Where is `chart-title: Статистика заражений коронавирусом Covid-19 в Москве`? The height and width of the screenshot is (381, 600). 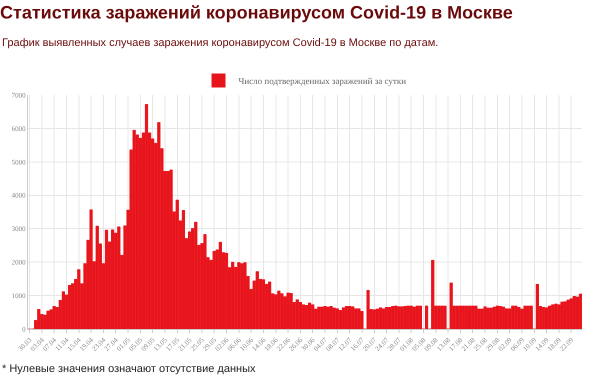 chart-title: Статистика заражений коронавирусом Covid-19 в Москве is located at coordinates (256, 12).